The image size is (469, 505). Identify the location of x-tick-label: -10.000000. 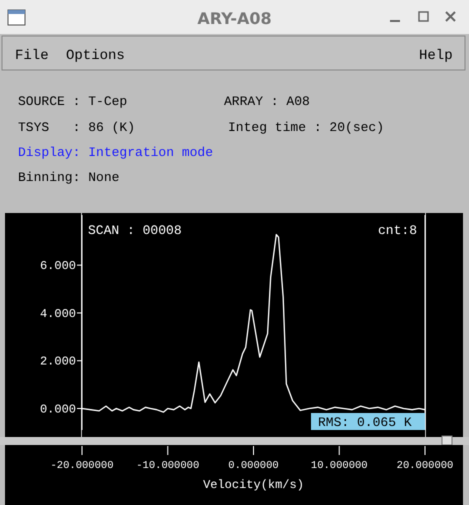
(168, 466).